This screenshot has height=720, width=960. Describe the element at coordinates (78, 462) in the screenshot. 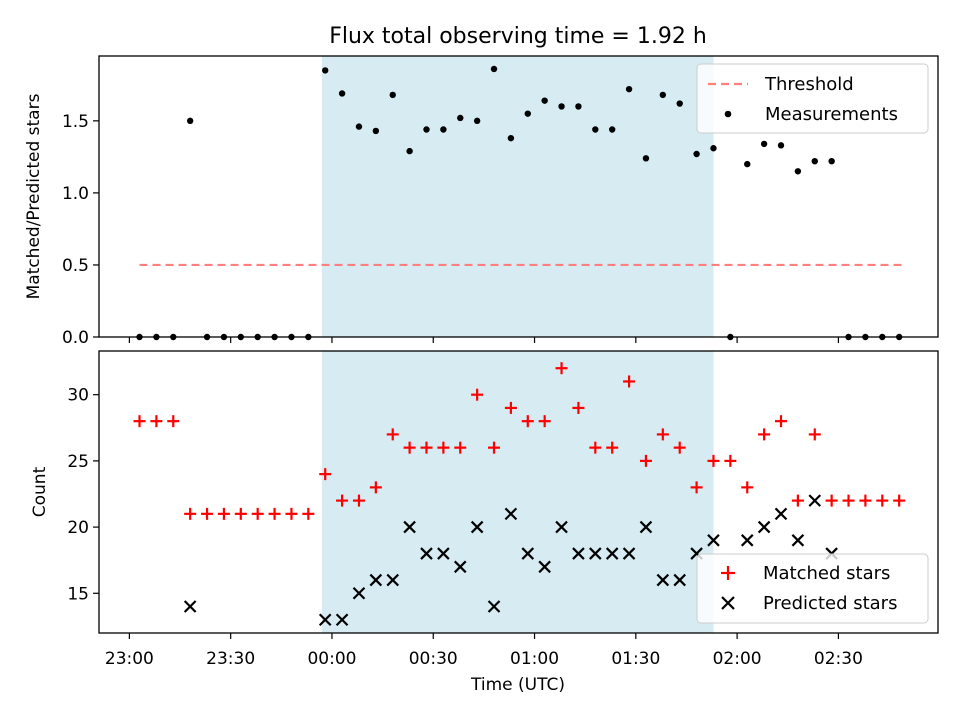

I see `bottom-y-tick-label: 25` at that location.